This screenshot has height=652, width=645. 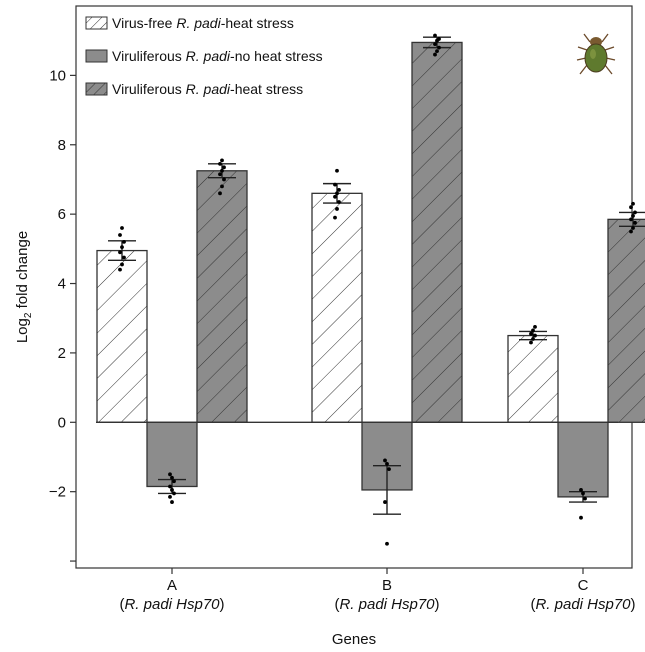 What do you see at coordinates (62, 353) in the screenshot?
I see `y-tick-label: 2` at bounding box center [62, 353].